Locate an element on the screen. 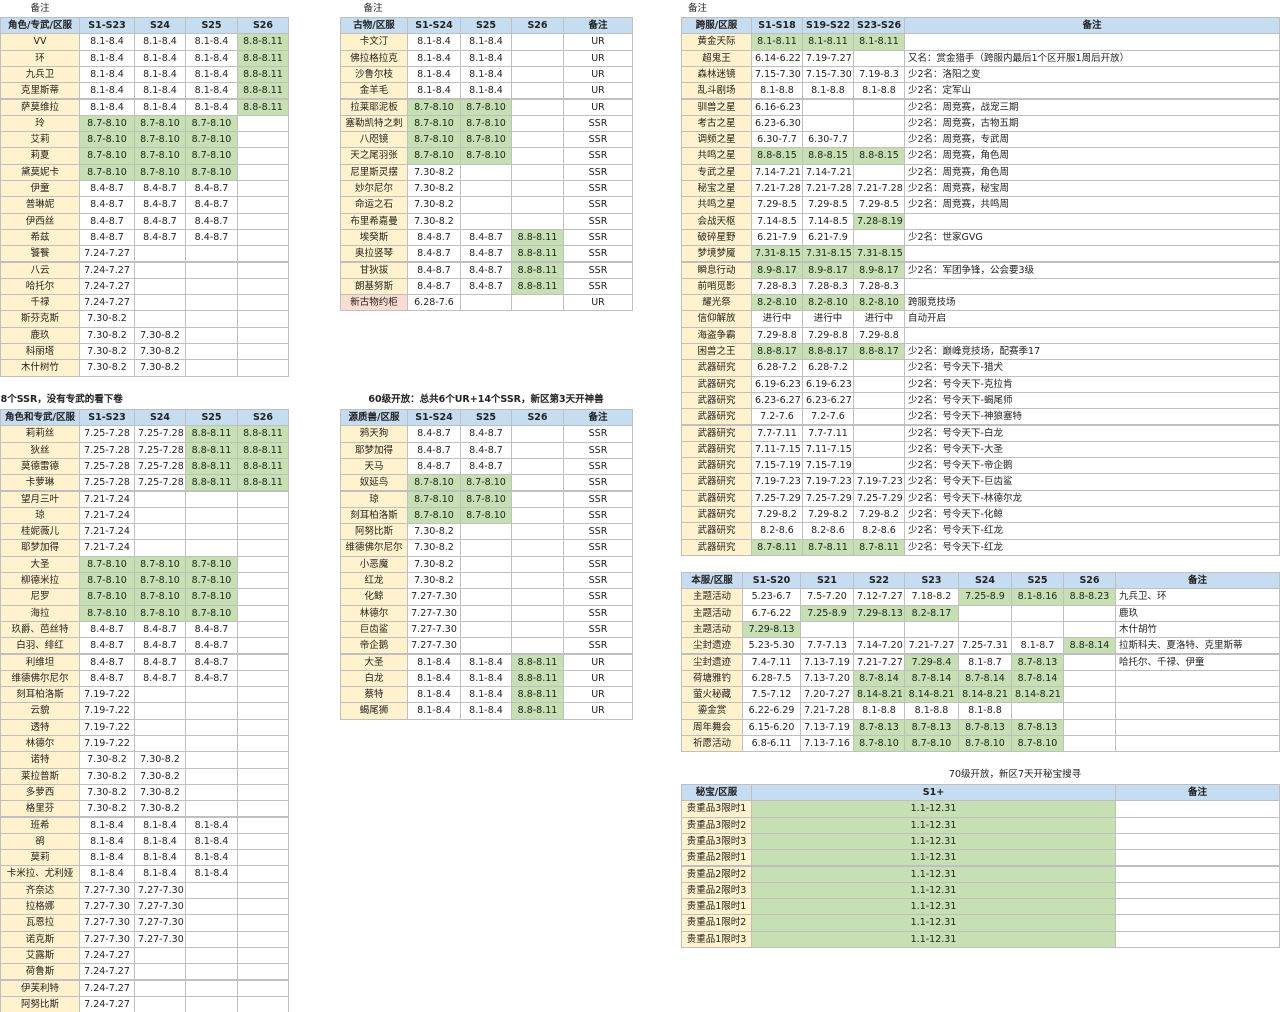  cell: 少2名：号令天下-白龙 is located at coordinates (1092, 433).